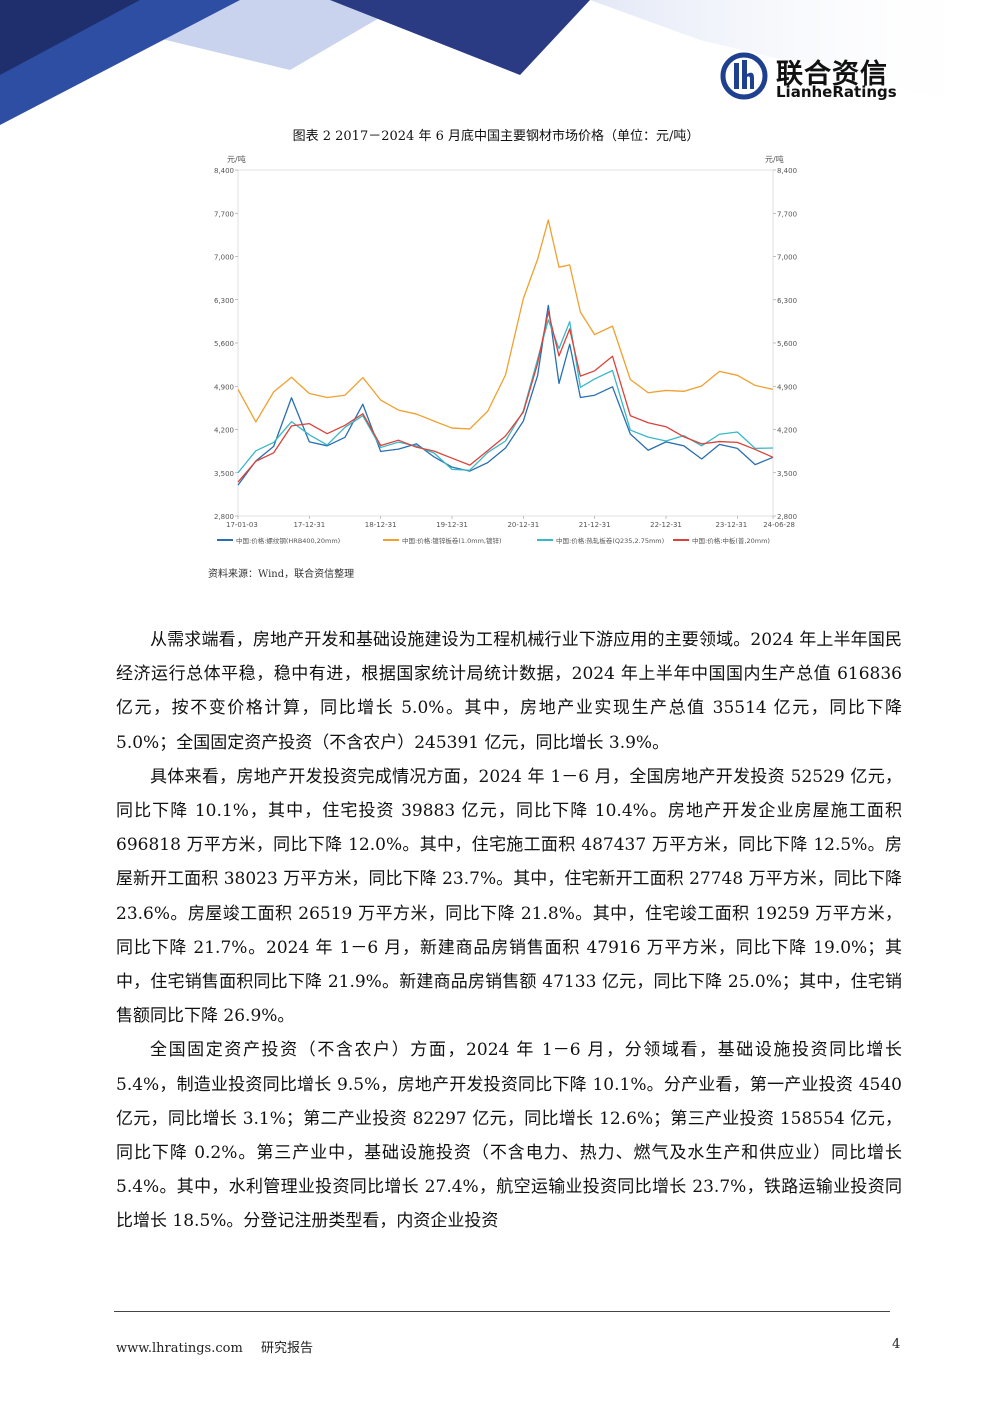 The width and height of the screenshot is (992, 1403). Describe the element at coordinates (496, 136) in the screenshot. I see `figure-title: 图表 2 2017－2024 年 6 月底中国主要钢材市场价格（单位：元/吨）` at that location.